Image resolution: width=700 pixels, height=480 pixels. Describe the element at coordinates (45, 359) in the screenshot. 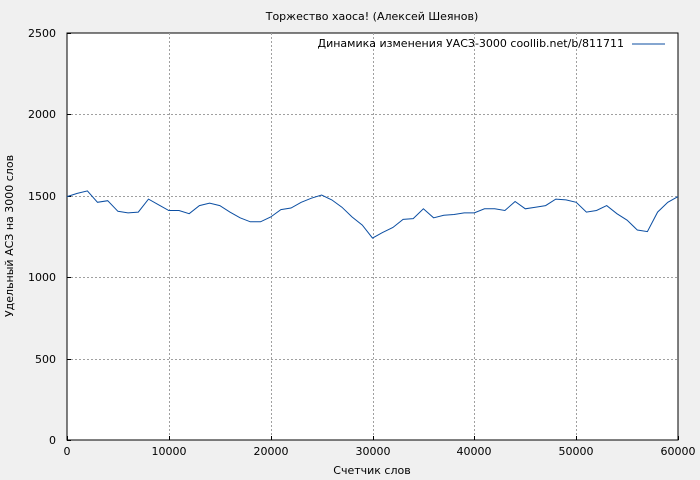

I see `y-tick-label: 500` at that location.